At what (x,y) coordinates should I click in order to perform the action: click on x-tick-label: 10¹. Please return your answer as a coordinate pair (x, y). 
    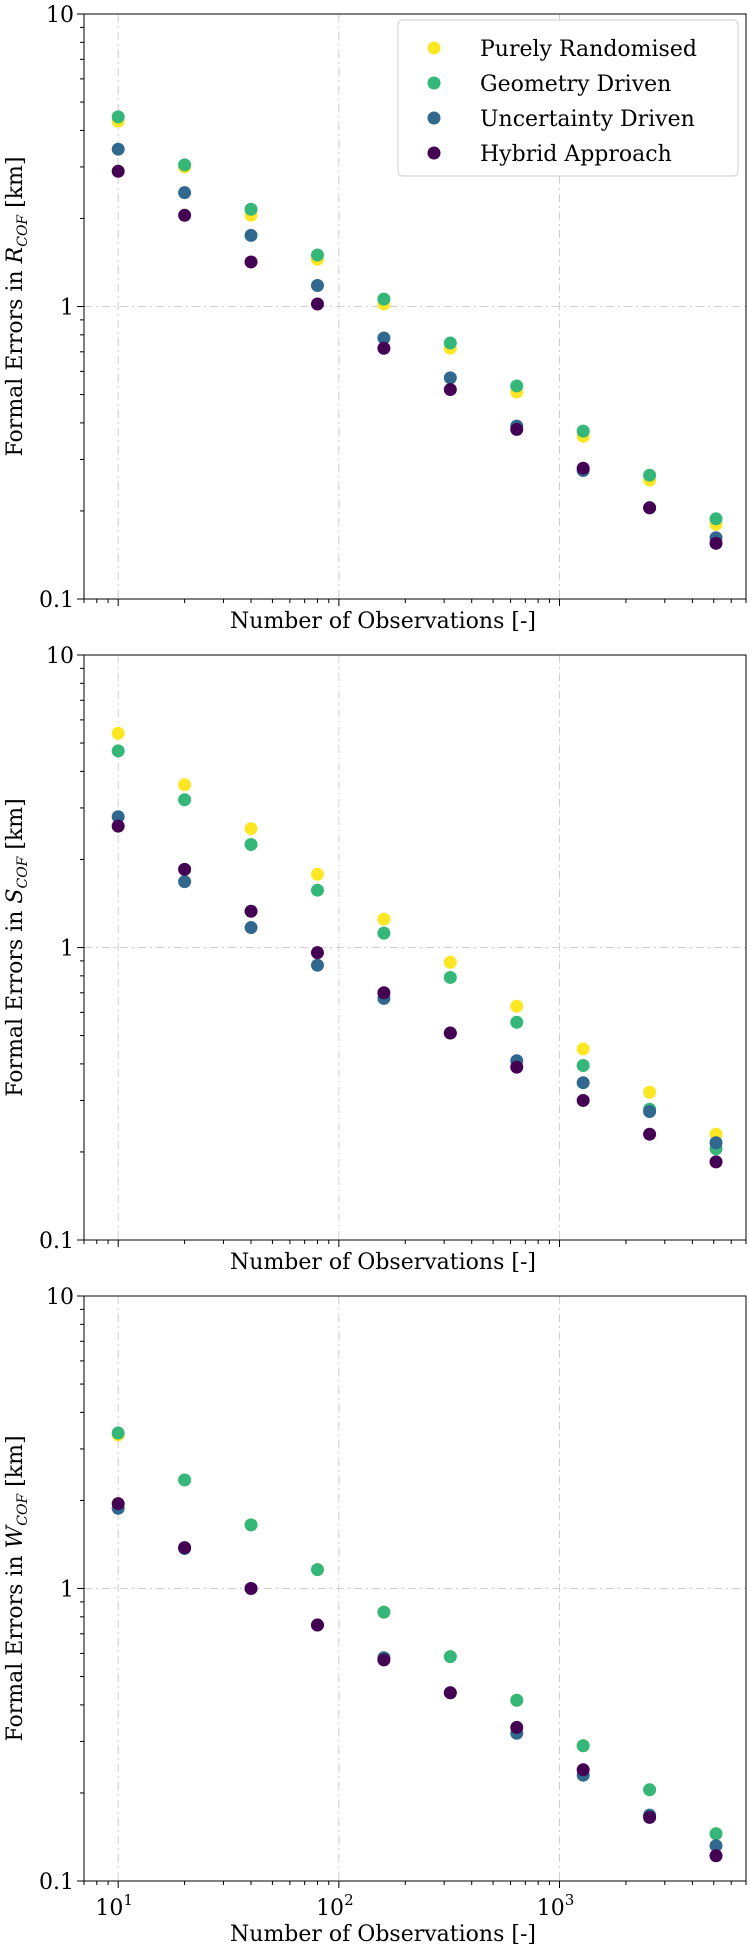
    Looking at the image, I should click on (114, 1906).